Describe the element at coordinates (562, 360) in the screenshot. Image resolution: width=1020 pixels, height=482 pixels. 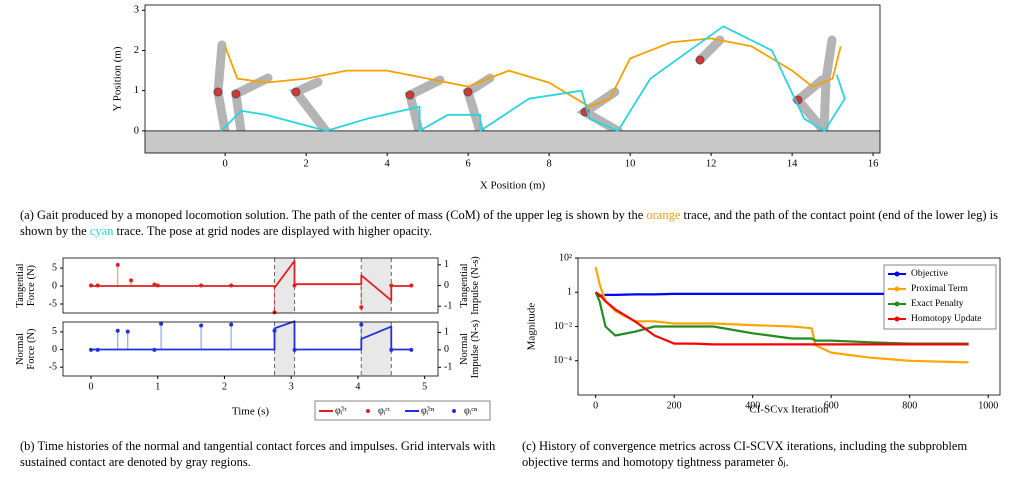
I see `y-tick-label: 10⁻⁴` at that location.